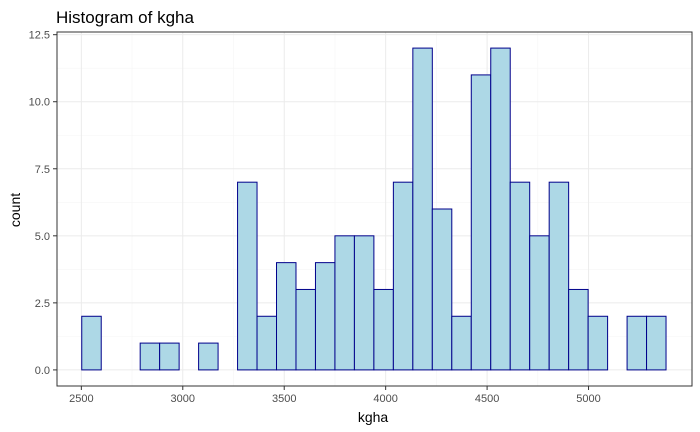 The width and height of the screenshot is (700, 432). Describe the element at coordinates (42, 170) in the screenshot. I see `y-tick-label: 7.5` at that location.